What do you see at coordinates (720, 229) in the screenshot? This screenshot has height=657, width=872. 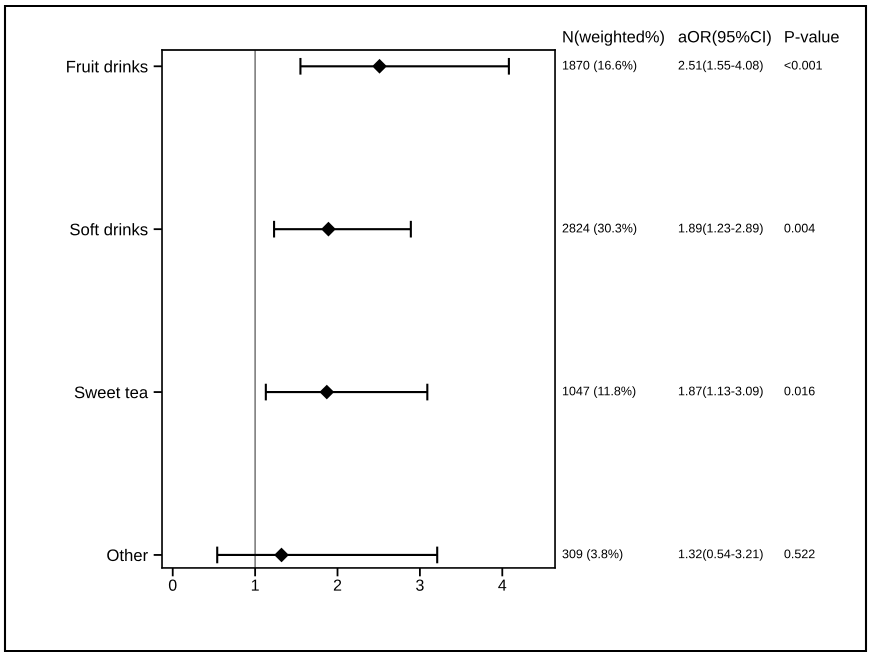 I see `data-label: 1.89(1.23-2.89)` at bounding box center [720, 229].